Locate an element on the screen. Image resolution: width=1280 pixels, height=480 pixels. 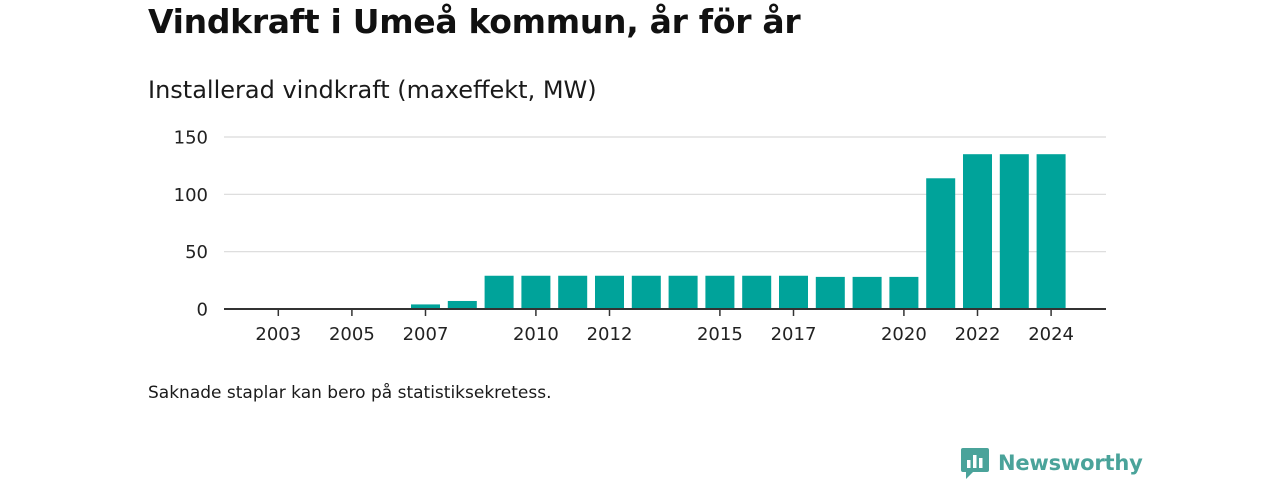
bar-2022 is located at coordinates (977, 231).